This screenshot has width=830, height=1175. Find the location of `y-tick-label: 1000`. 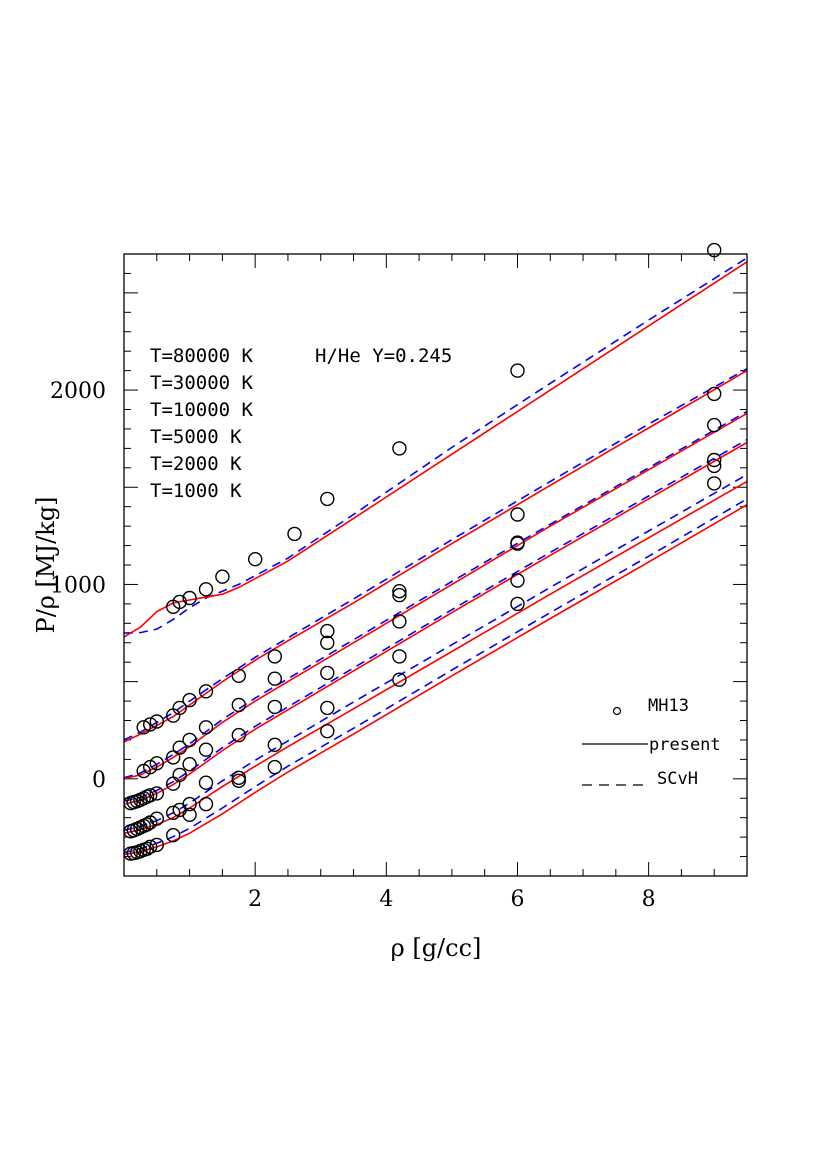

y-tick-label: 1000 is located at coordinates (78, 585).